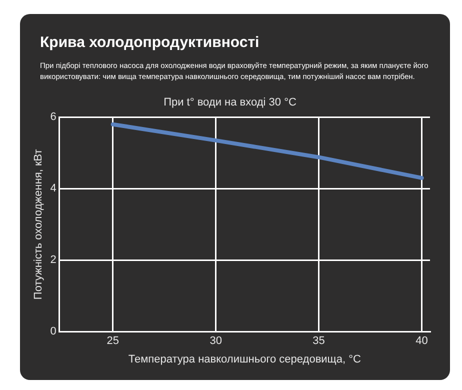 The image size is (462, 390). What do you see at coordinates (53, 117) in the screenshot?
I see `y-tick-label: 6` at bounding box center [53, 117].